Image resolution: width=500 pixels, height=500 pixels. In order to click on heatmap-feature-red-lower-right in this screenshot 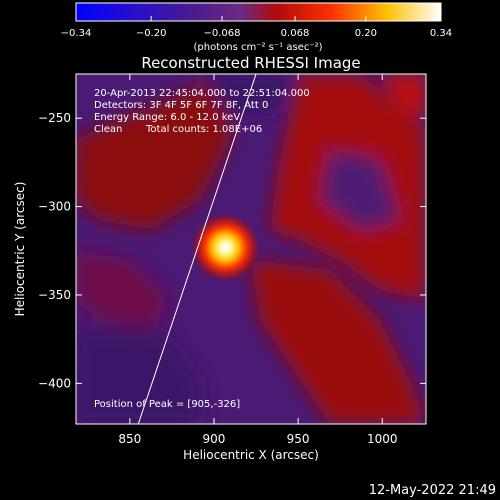, I will do `click(338, 342)`.